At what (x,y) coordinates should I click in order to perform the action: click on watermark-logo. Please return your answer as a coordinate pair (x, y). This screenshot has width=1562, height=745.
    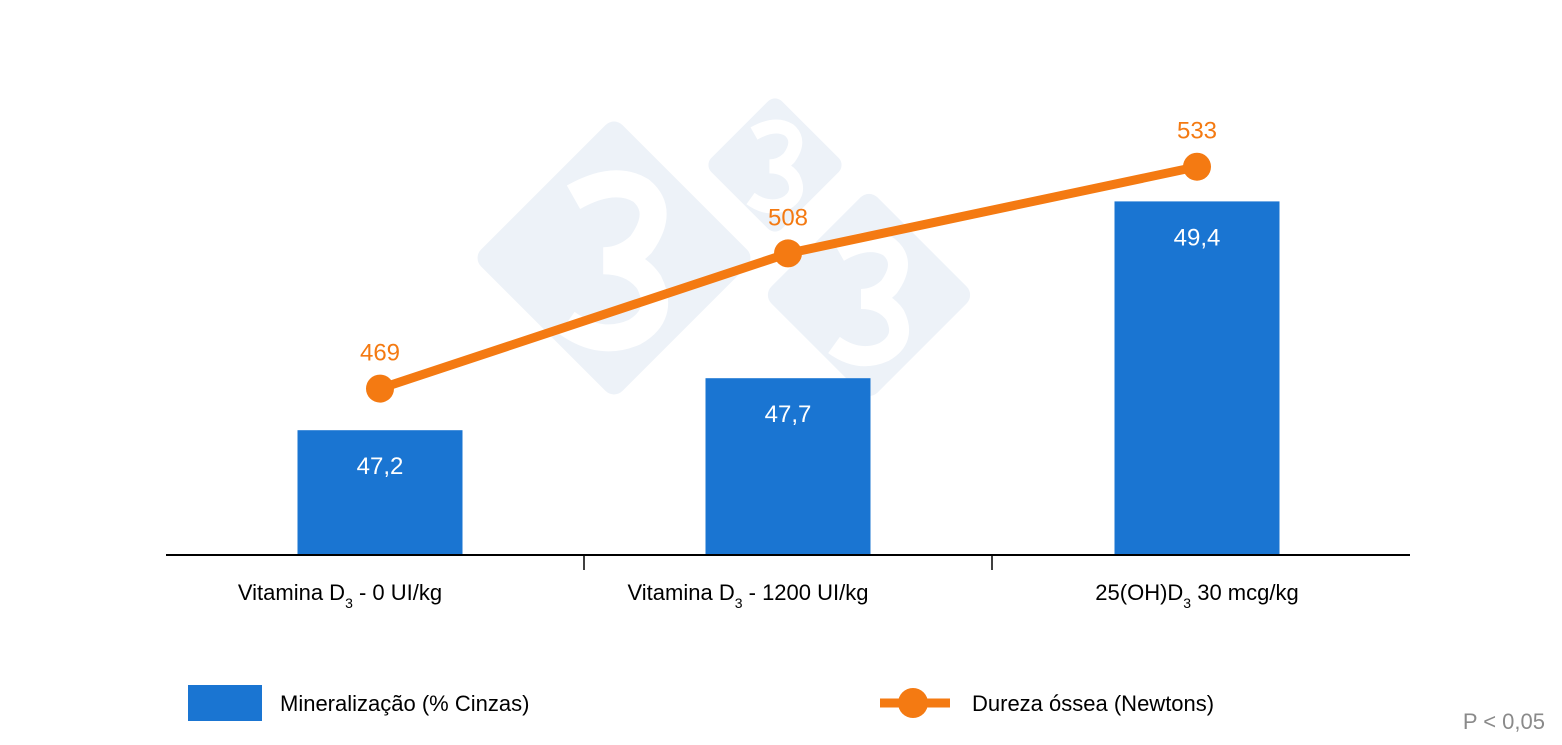
    Looking at the image, I should click on (724, 247).